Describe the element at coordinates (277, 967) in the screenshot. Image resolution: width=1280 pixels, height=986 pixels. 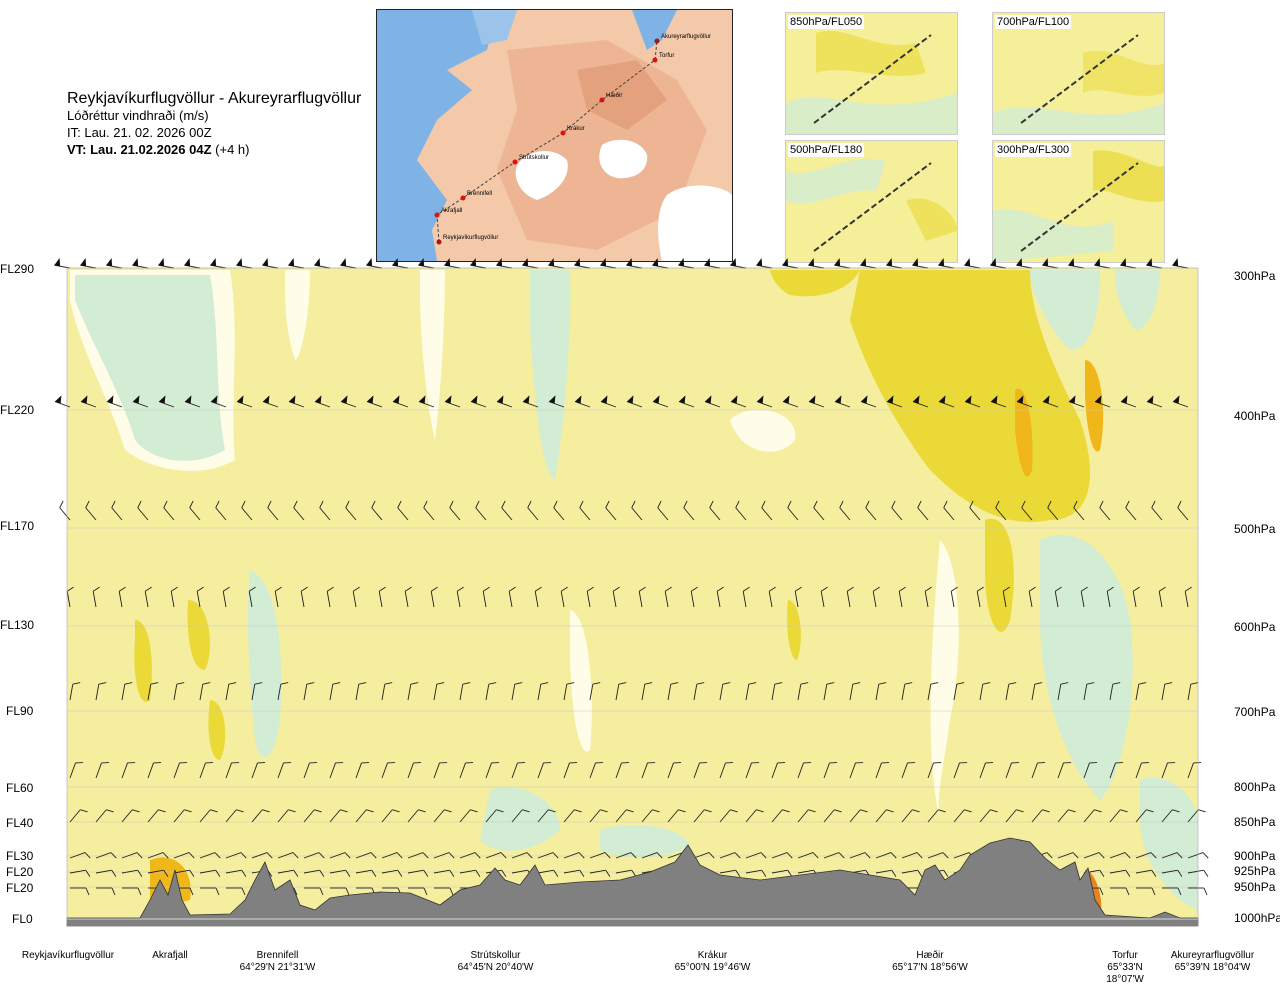
I see `location-coord: 64°29'N 21°31'W` at that location.